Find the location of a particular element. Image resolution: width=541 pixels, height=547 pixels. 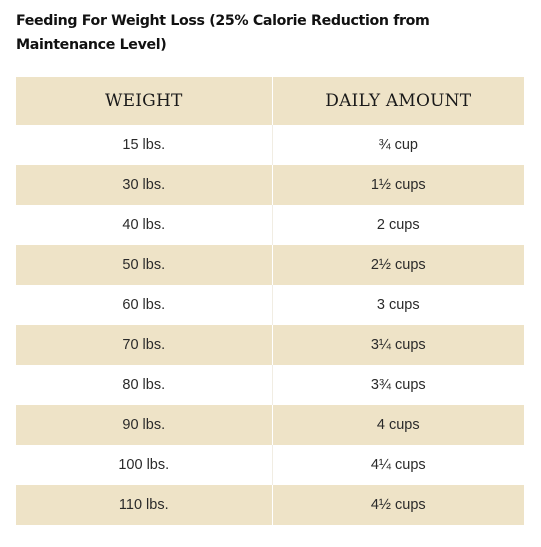

weight-cell: 100 lbs. is located at coordinates (144, 465).